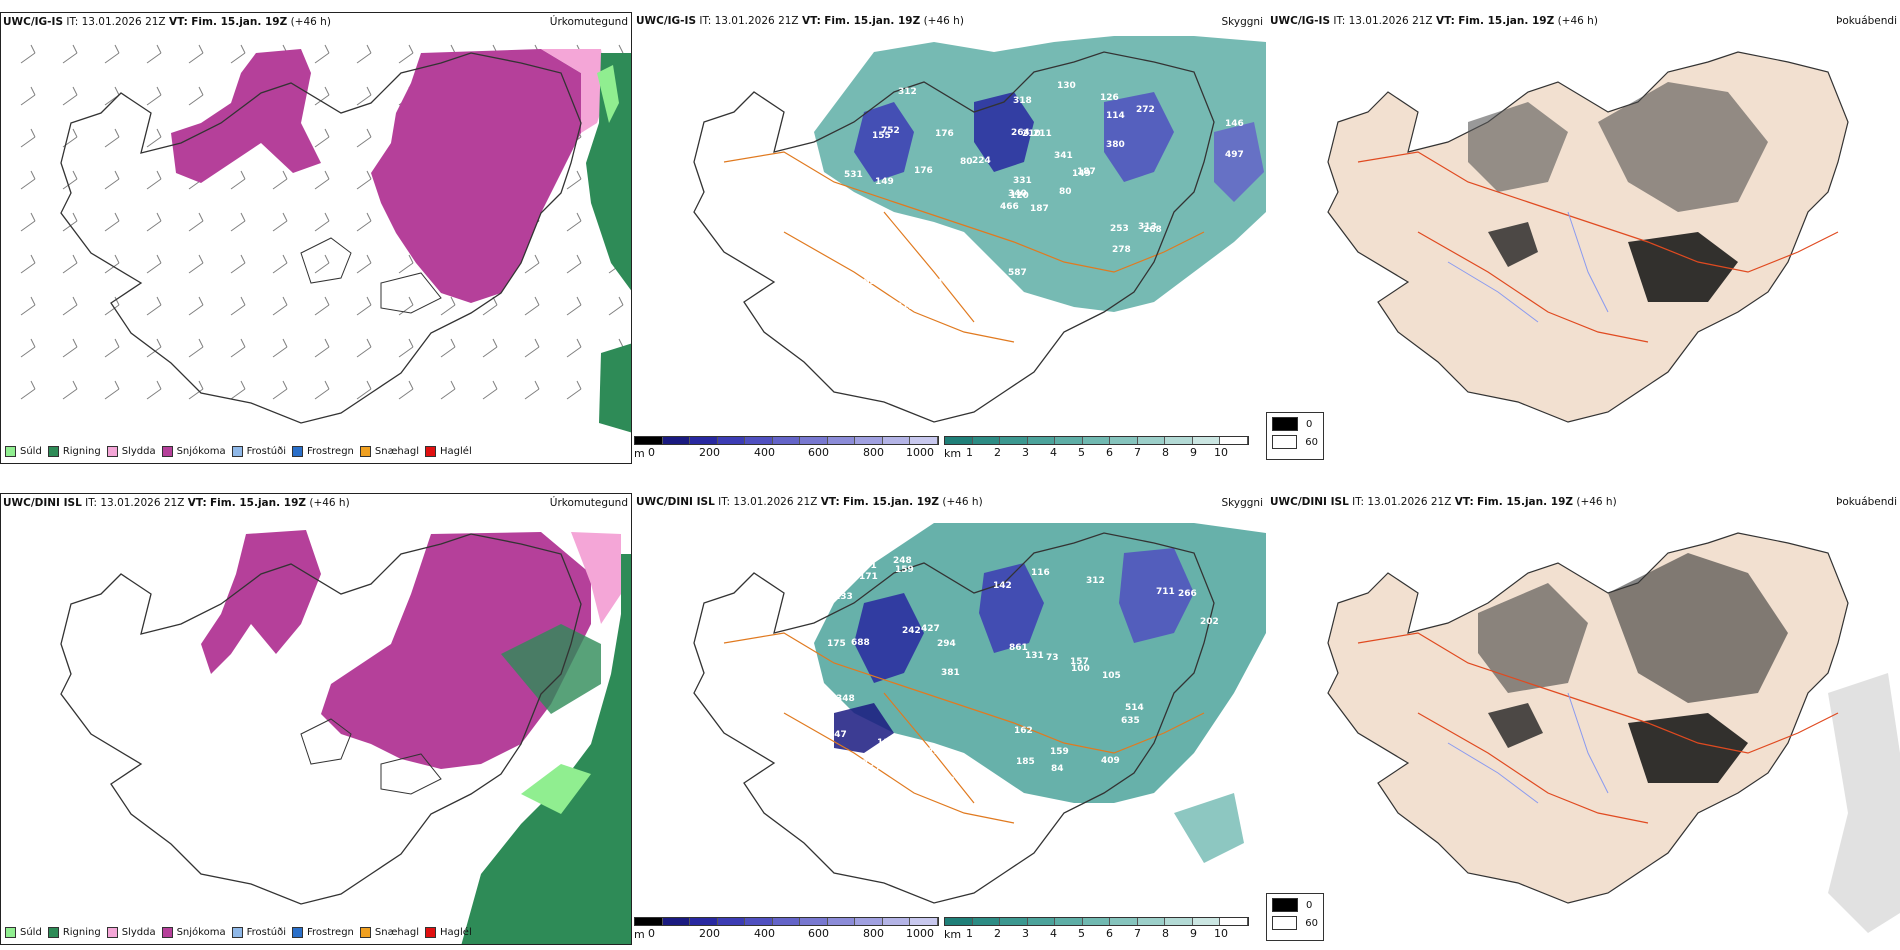 This screenshot has width=1900, height=950. I want to click on ceiling-value-label: 84, so click(1057, 769).